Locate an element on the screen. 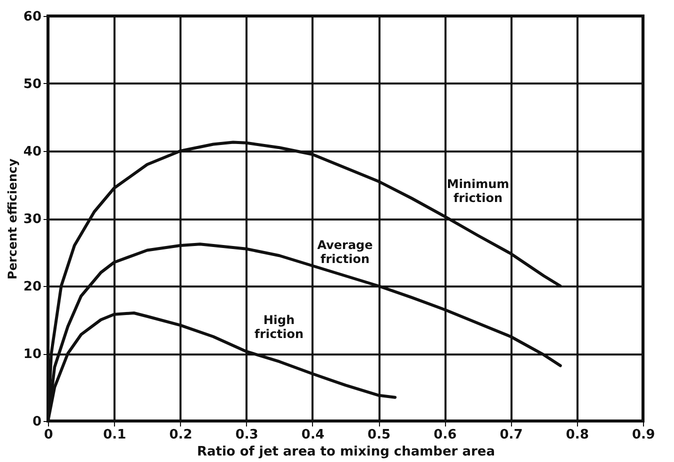  y-tick-label: 50 is located at coordinates (32, 84).